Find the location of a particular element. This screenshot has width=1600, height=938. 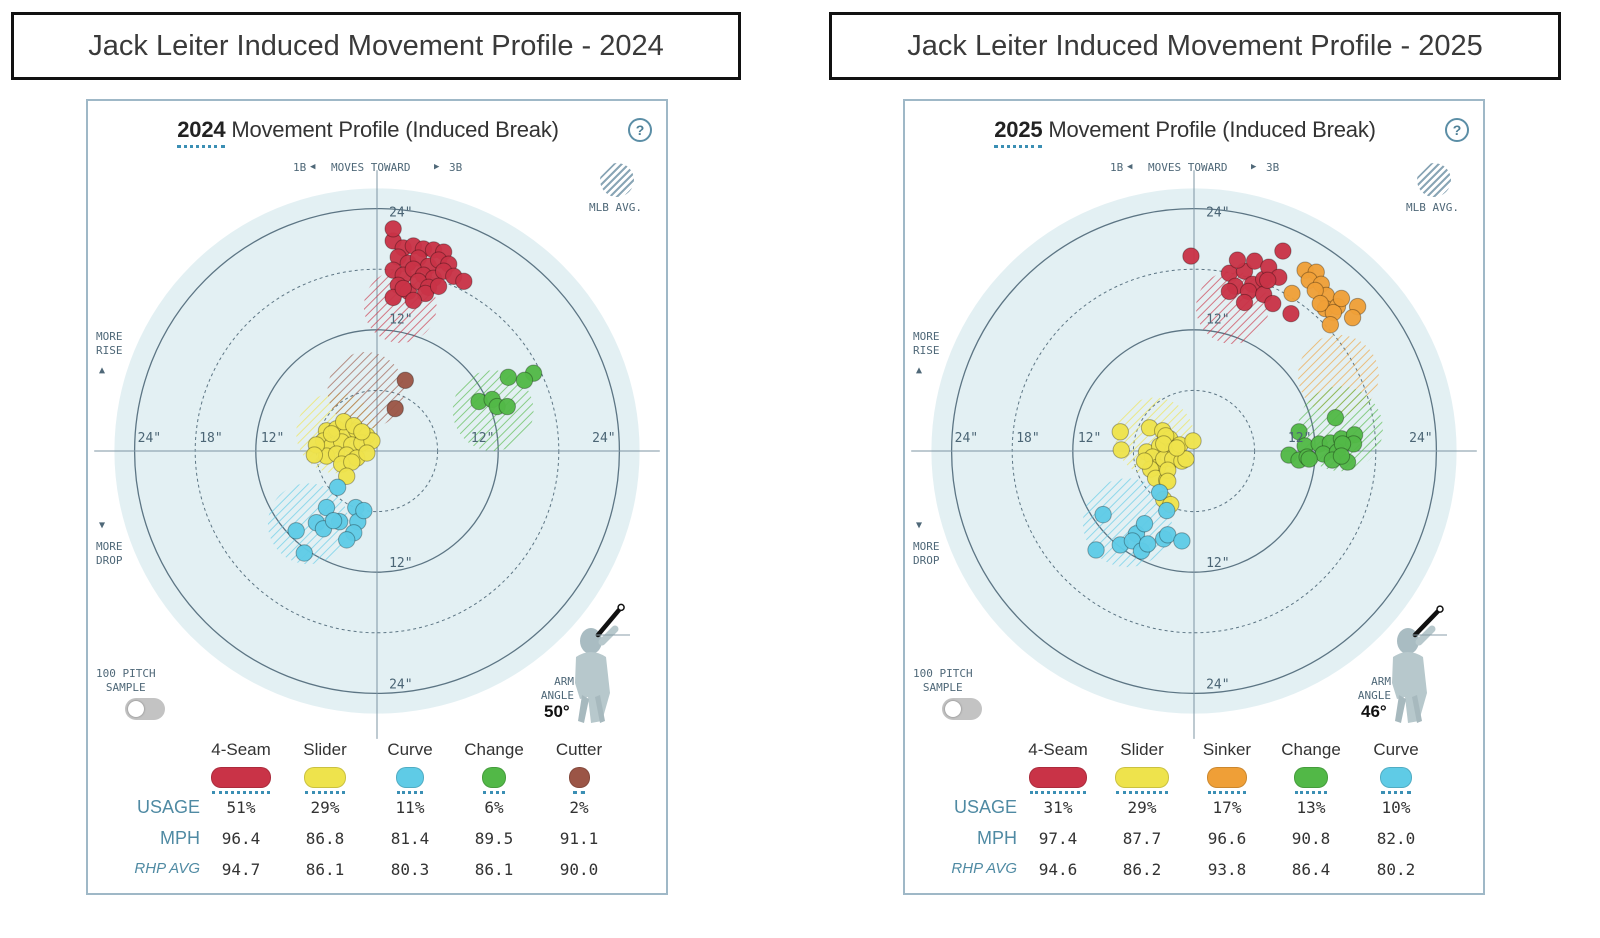

panel-title: 2024 Movement Profile (Induced Break) is located at coordinates (368, 132).